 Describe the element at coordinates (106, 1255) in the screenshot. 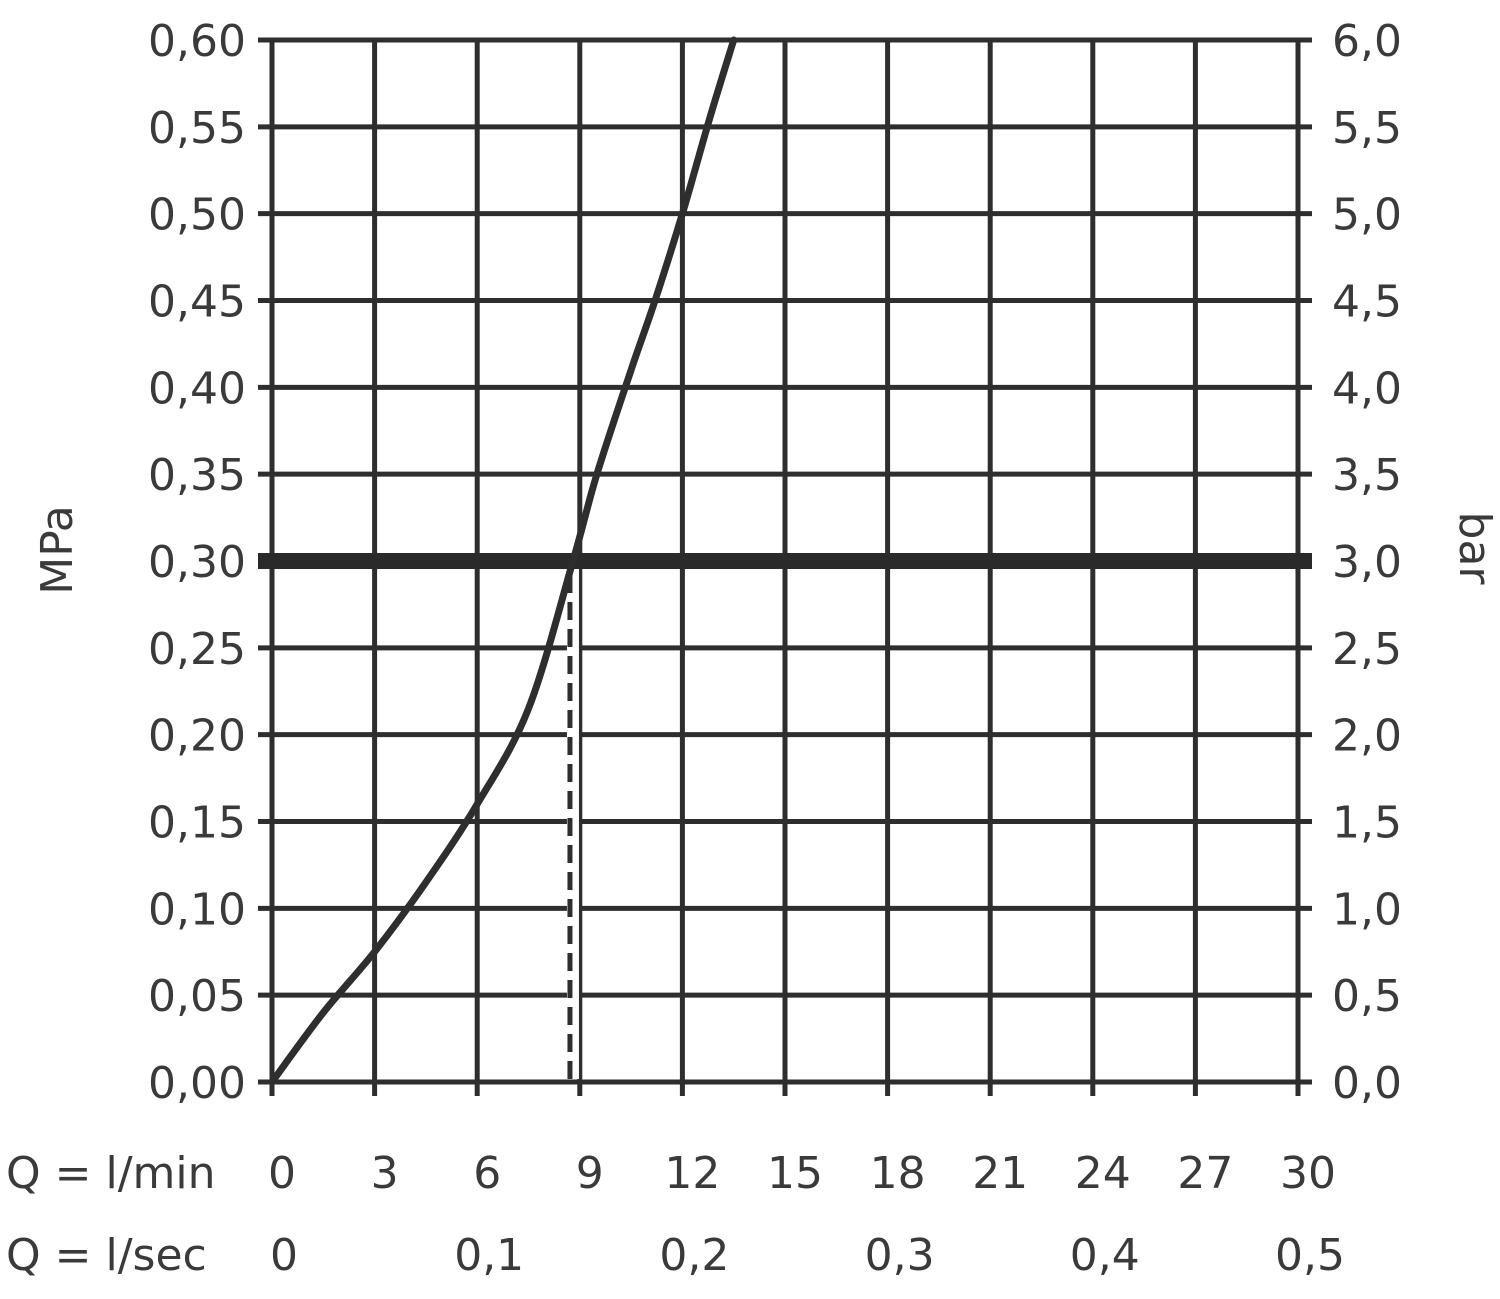

I see `x-lsec-row-label: Q = l/sec` at that location.